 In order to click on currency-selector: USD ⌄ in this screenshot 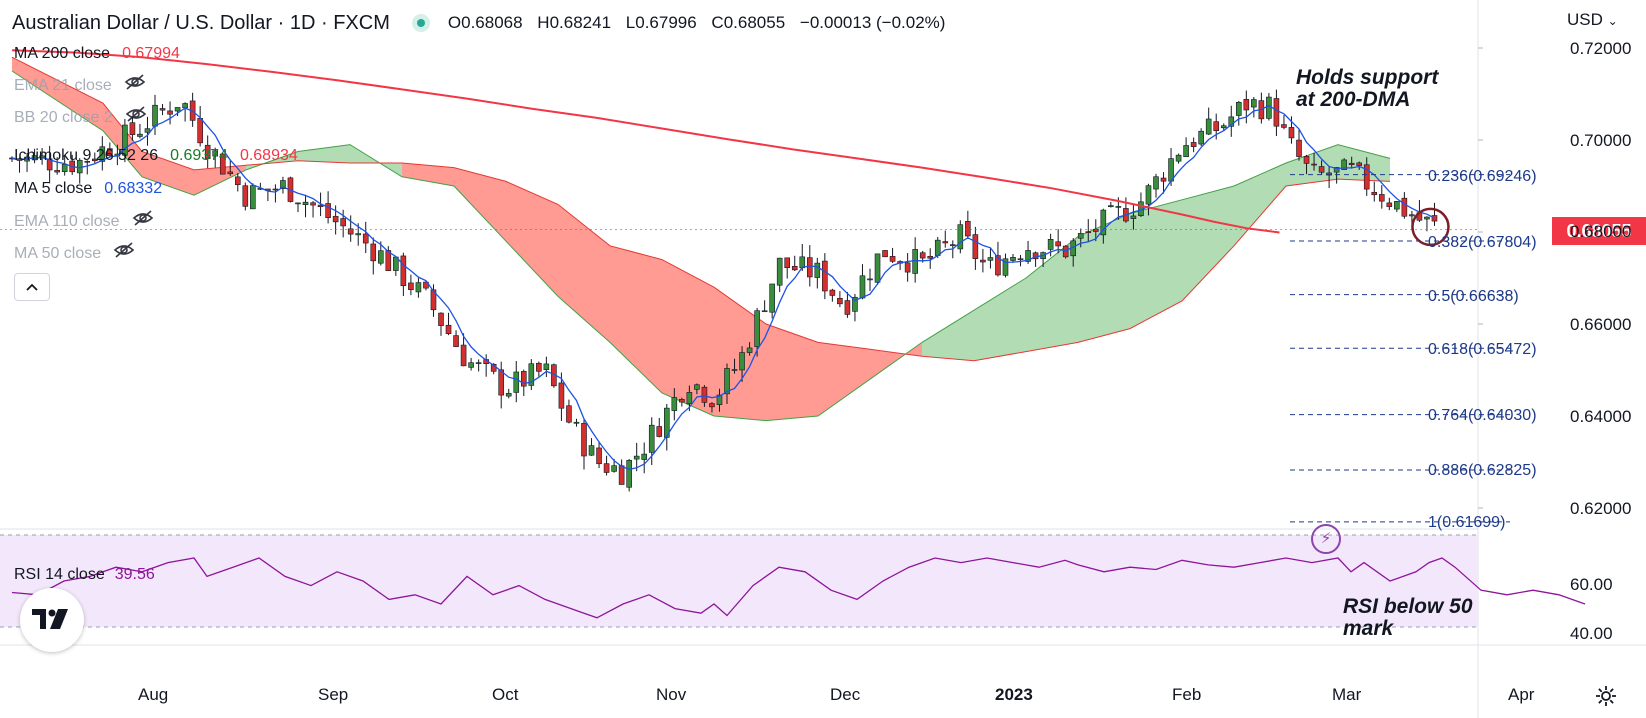, I will do `click(1592, 19)`.